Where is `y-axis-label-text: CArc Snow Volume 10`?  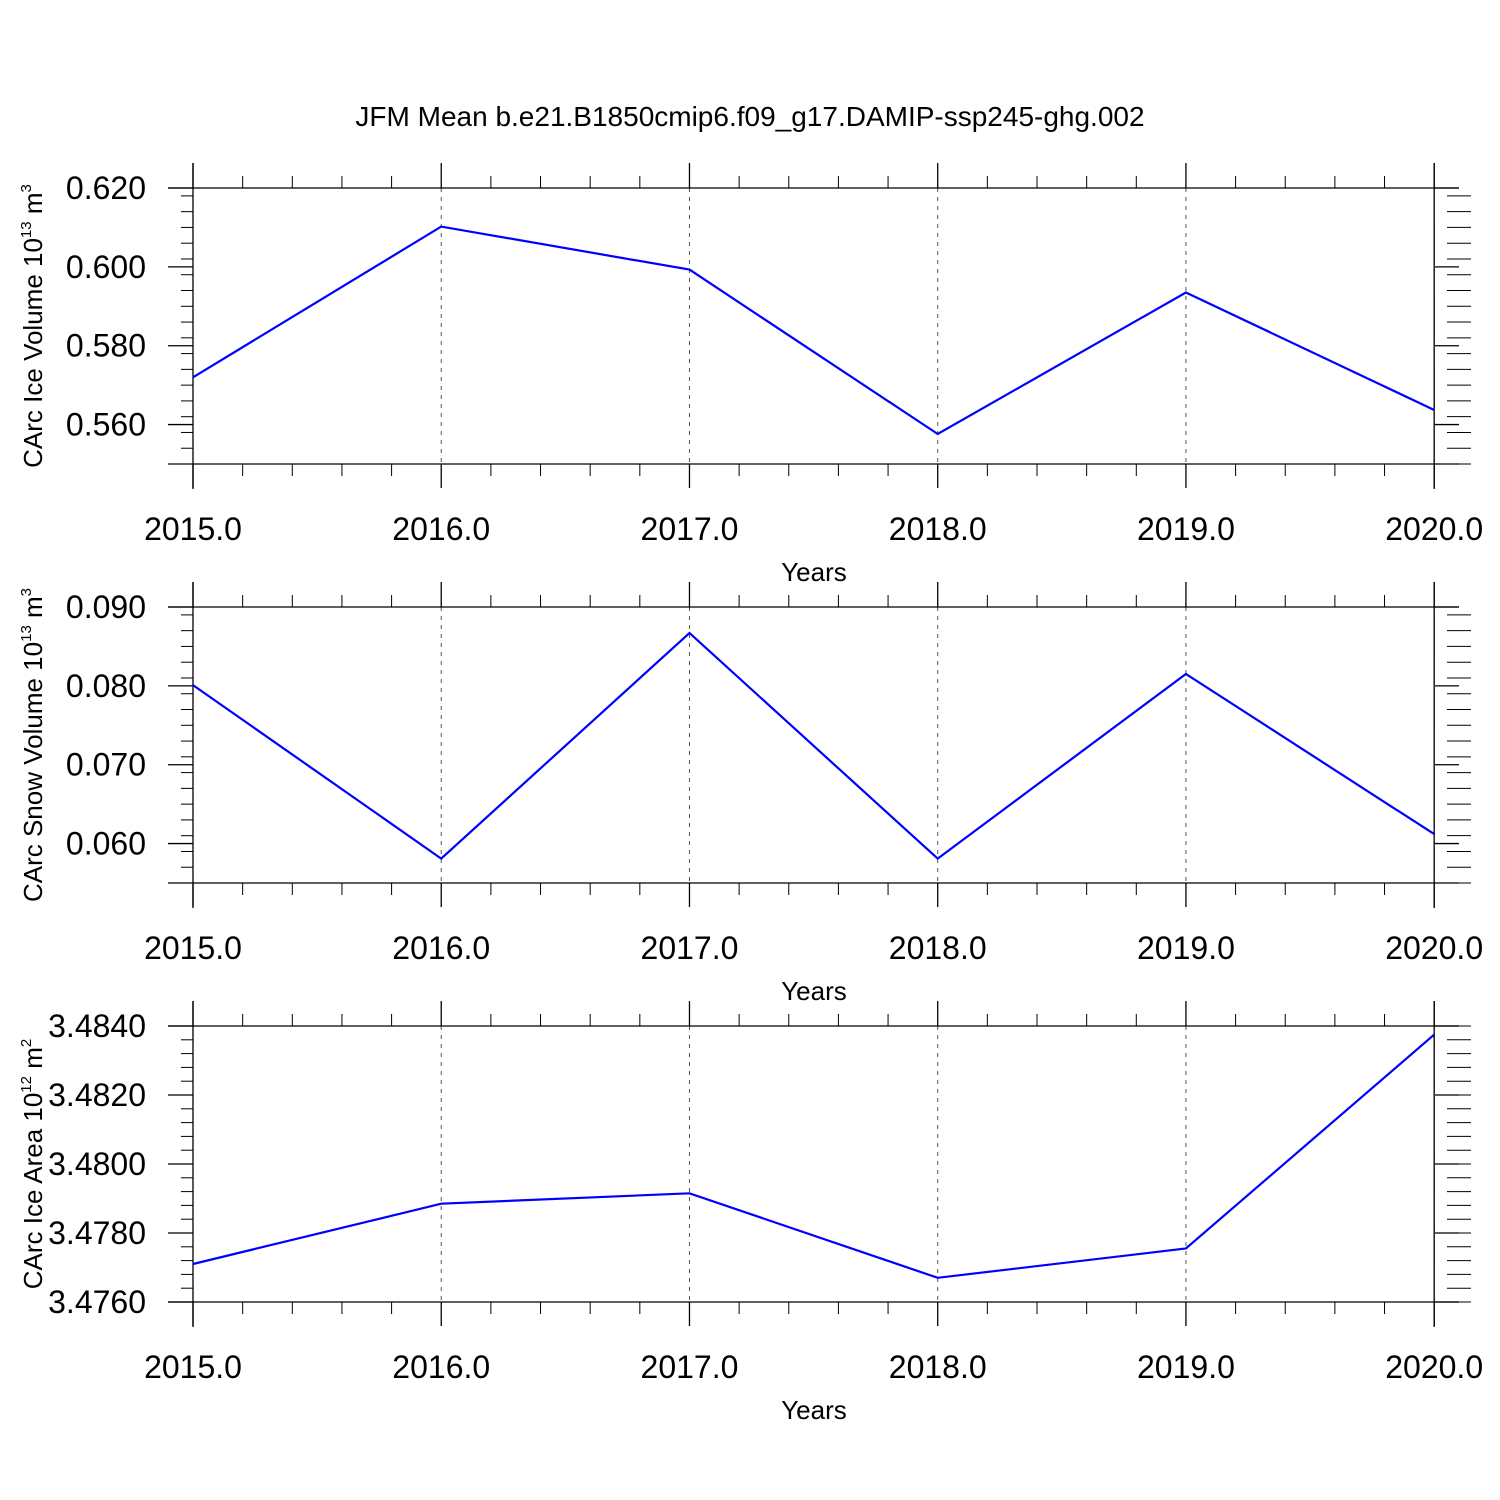 y-axis-label-text: CArc Snow Volume 10 is located at coordinates (33, 772).